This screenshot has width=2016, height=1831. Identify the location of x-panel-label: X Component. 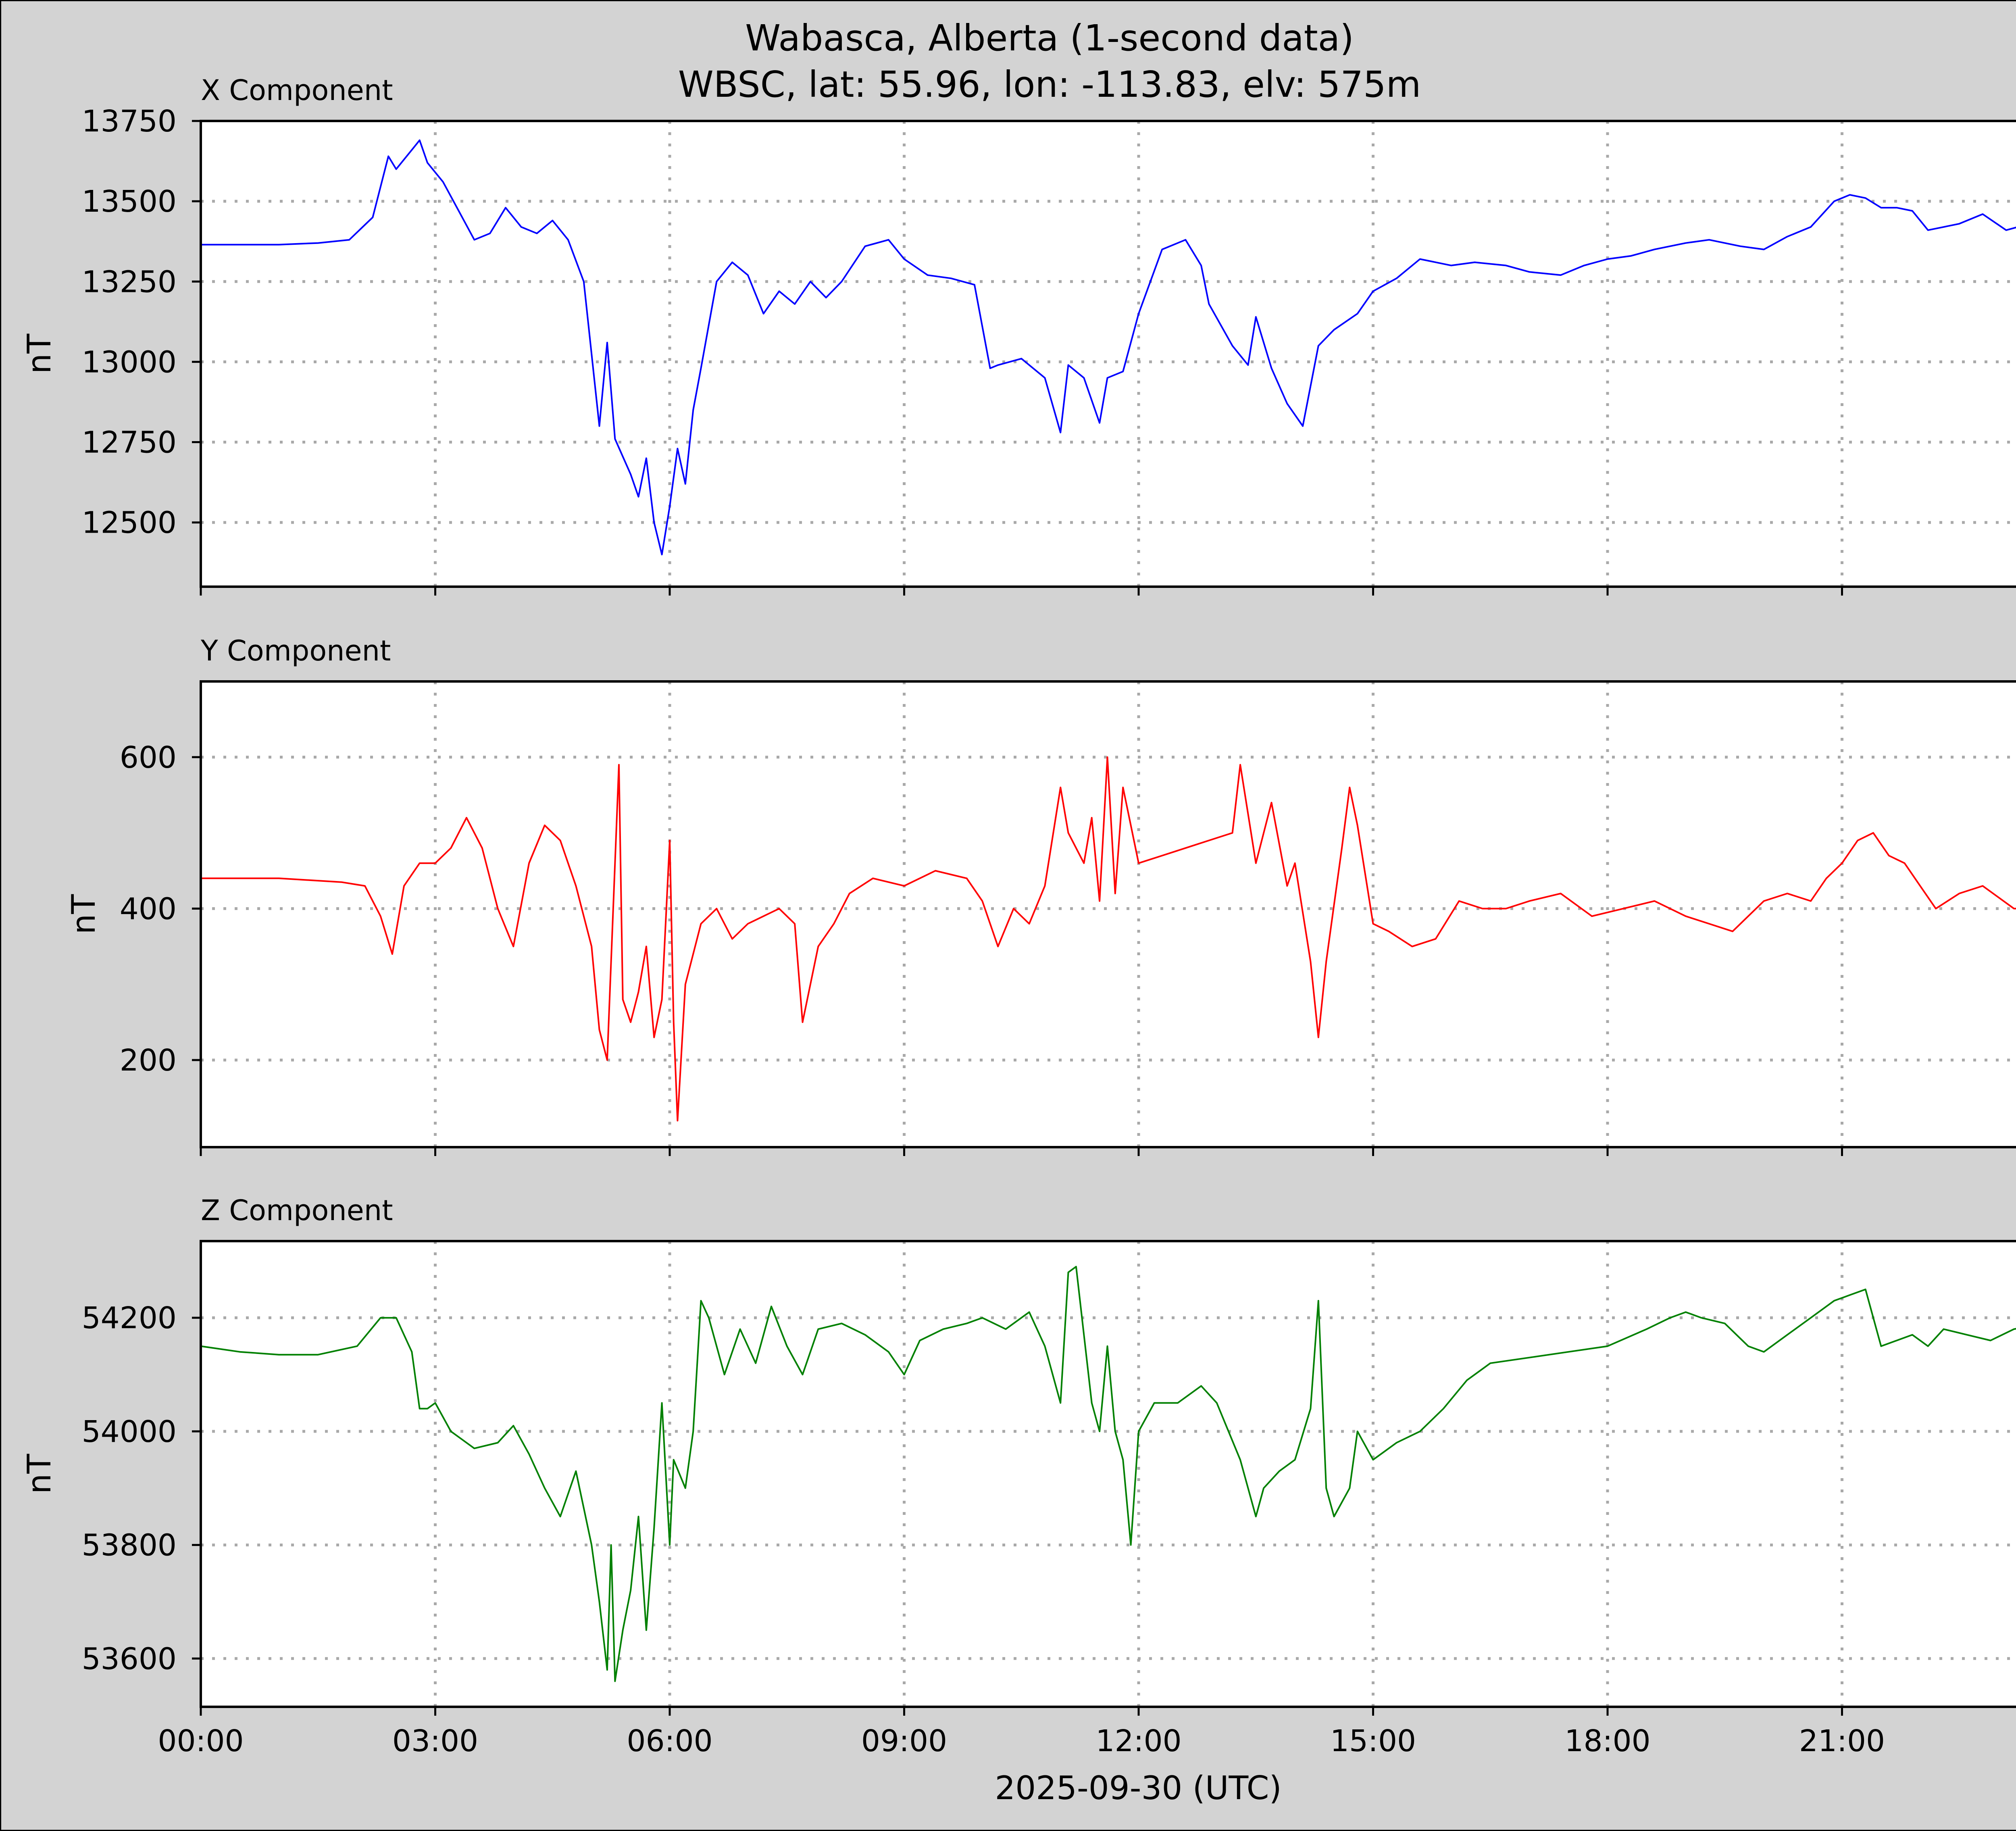
(297, 90).